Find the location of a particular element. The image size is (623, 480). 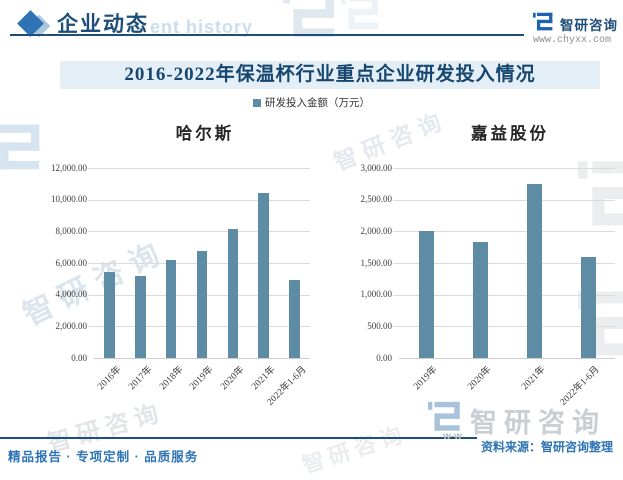

bar-2018年 is located at coordinates (171, 308).